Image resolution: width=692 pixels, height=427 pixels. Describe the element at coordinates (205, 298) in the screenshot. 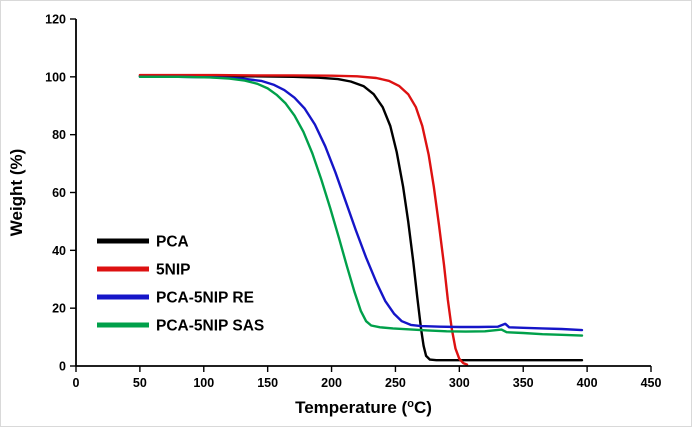

I see `legend-label-pca-5nip-re: PCA-5NIP RE` at that location.